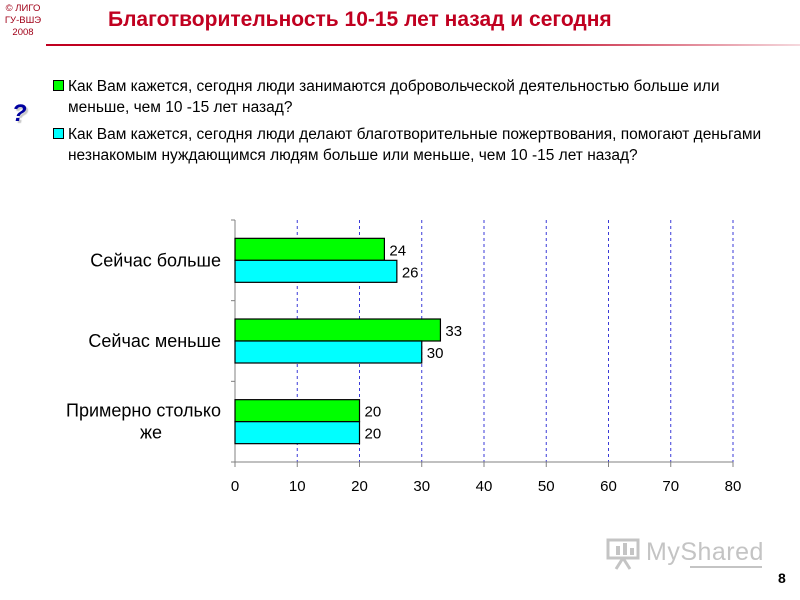 Image resolution: width=800 pixels, height=600 pixels. Describe the element at coordinates (726, 567) in the screenshot. I see `watermark-underline` at that location.